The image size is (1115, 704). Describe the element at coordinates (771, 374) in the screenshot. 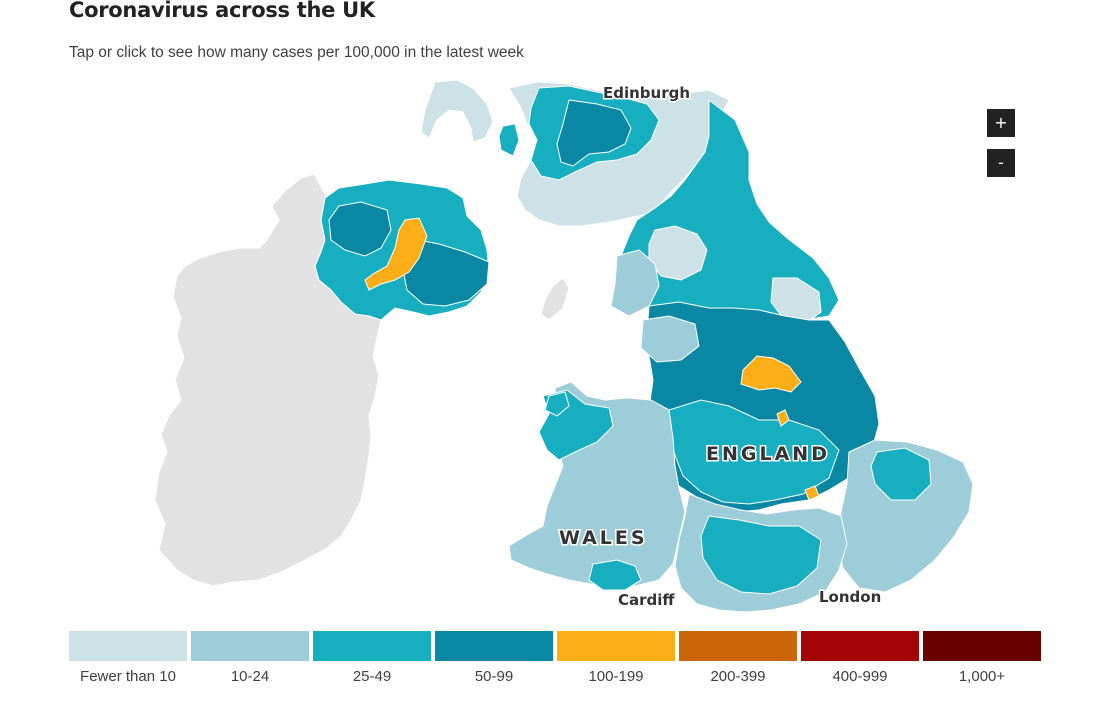

I see `hotspot-manchester-orange` at that location.